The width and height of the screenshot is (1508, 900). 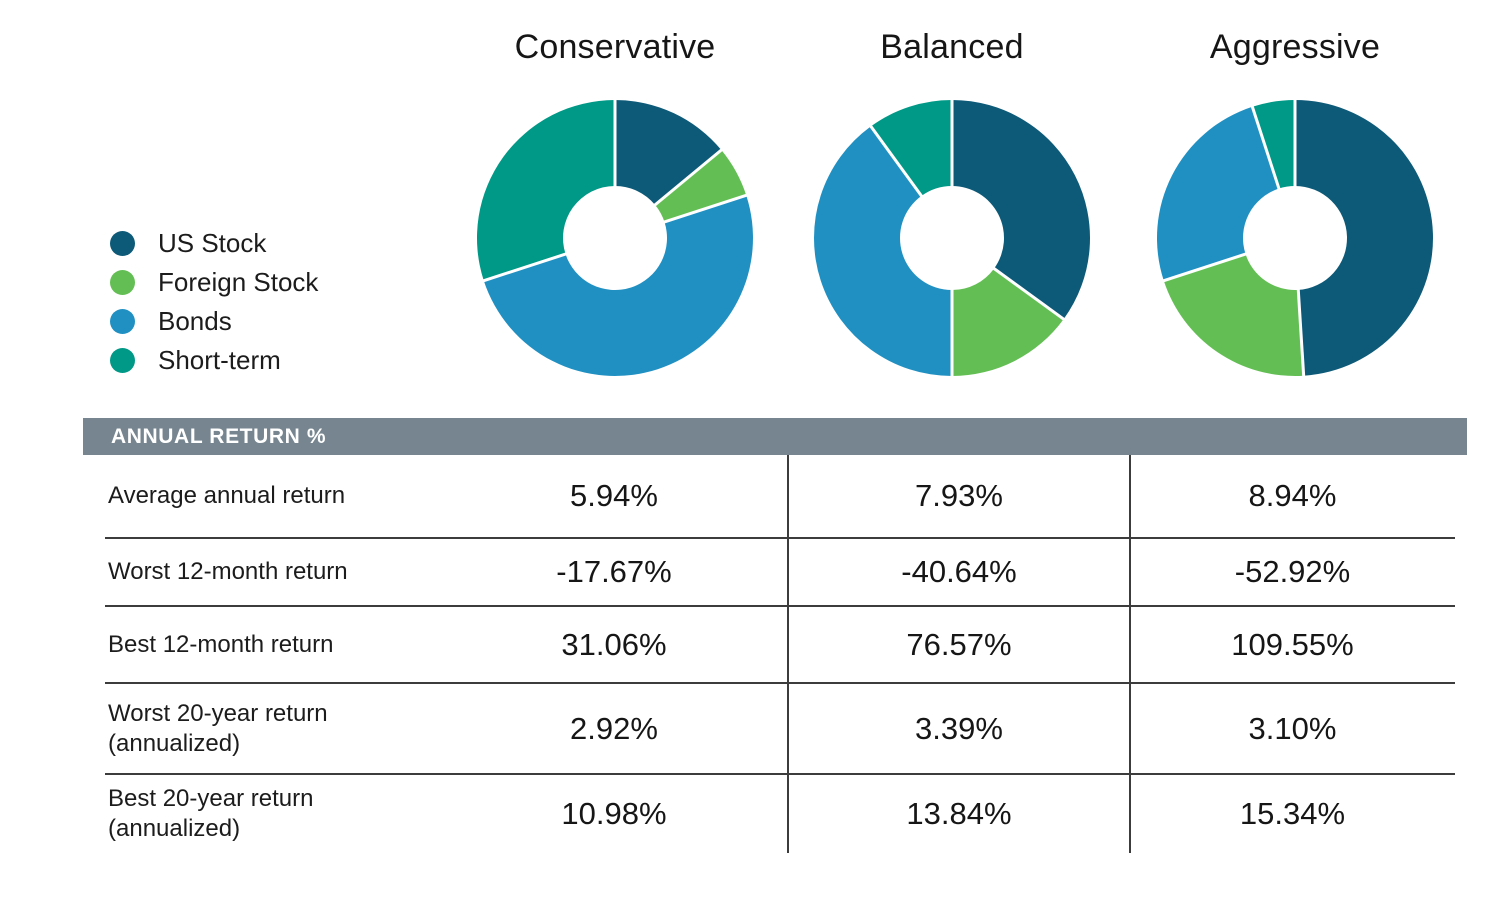 What do you see at coordinates (211, 813) in the screenshot?
I see `row-label: Best 20-year return (annualized)` at bounding box center [211, 813].